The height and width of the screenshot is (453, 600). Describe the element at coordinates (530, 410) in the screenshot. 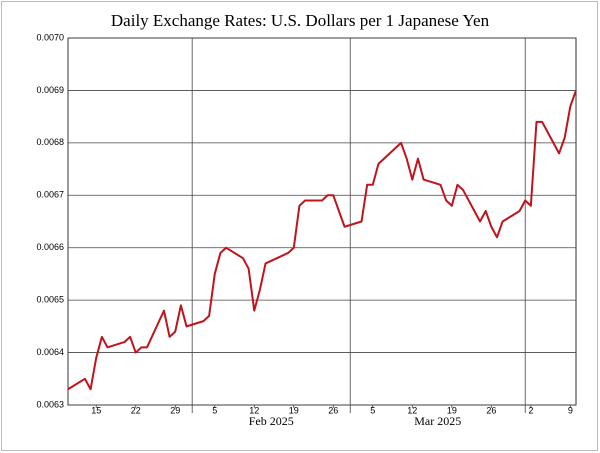

I see `x-tick-label: 2` at that location.